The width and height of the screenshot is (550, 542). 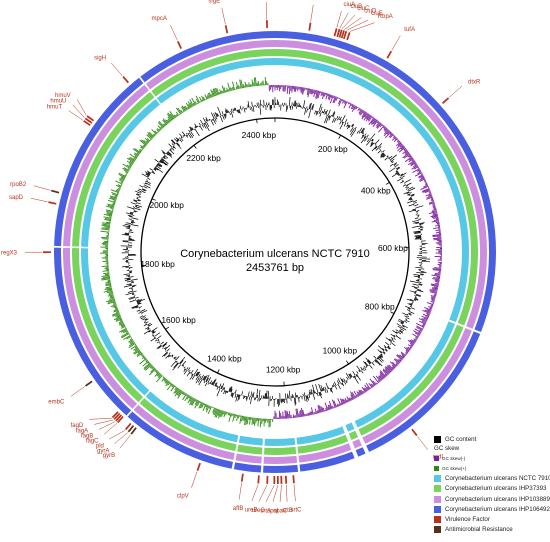 What do you see at coordinates (370, 11) in the screenshot?
I see `gene-label: ciuD` at bounding box center [370, 11].